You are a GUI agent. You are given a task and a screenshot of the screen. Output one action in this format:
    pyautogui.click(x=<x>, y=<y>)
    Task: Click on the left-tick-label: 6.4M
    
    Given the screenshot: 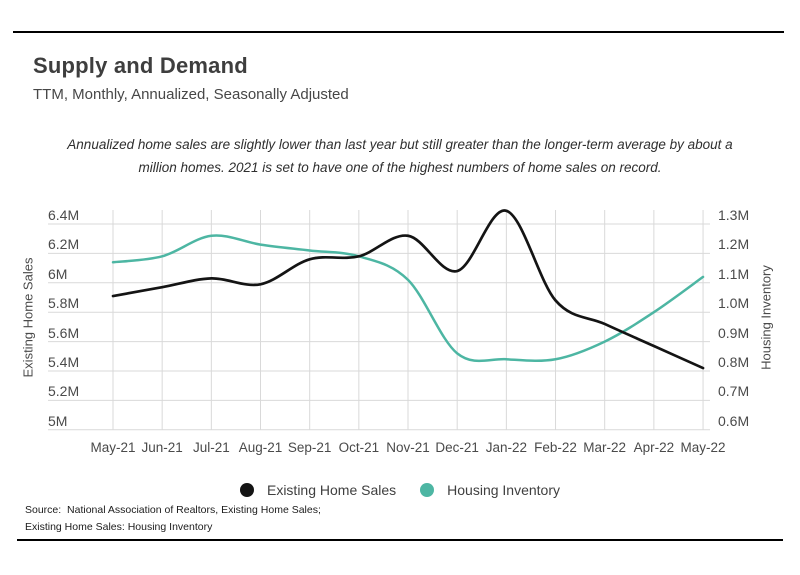 What is the action you would take?
    pyautogui.click(x=64, y=215)
    